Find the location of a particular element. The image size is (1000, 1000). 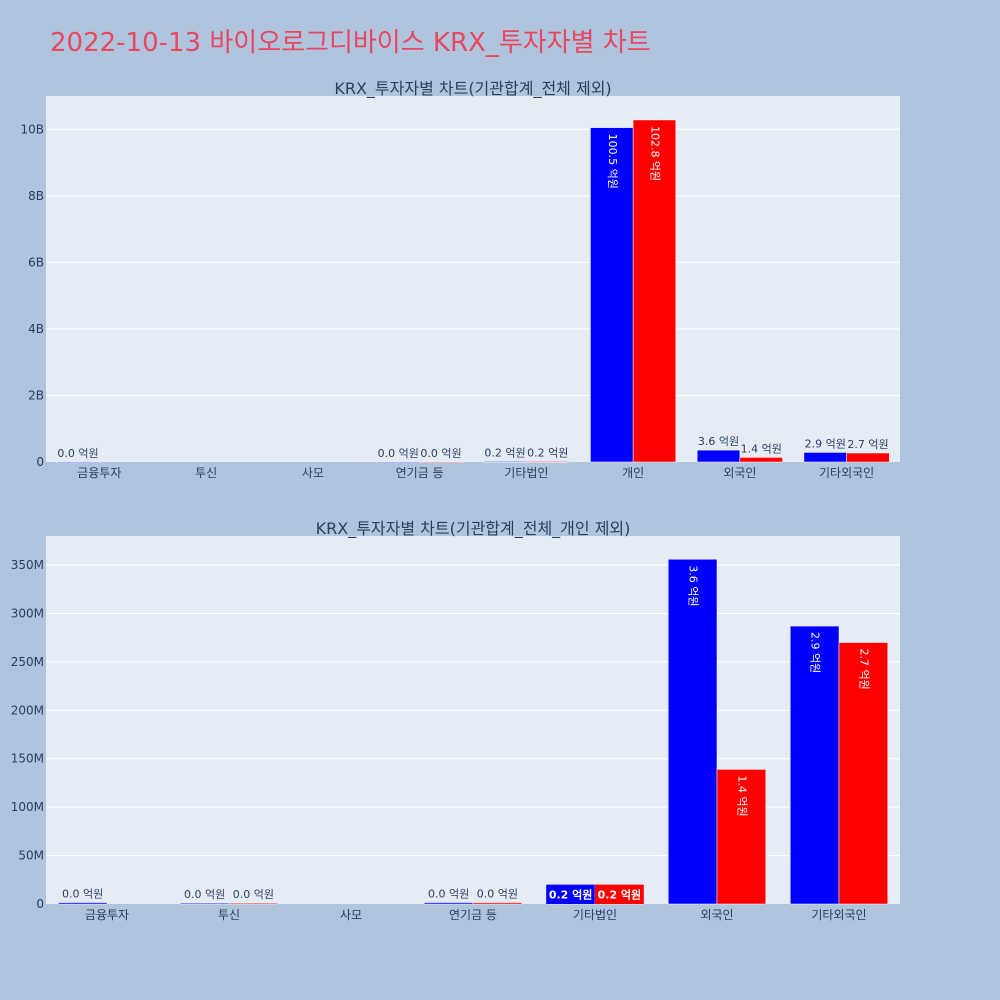

chart1-x-tick-label: 기타외국인 is located at coordinates (846, 473).